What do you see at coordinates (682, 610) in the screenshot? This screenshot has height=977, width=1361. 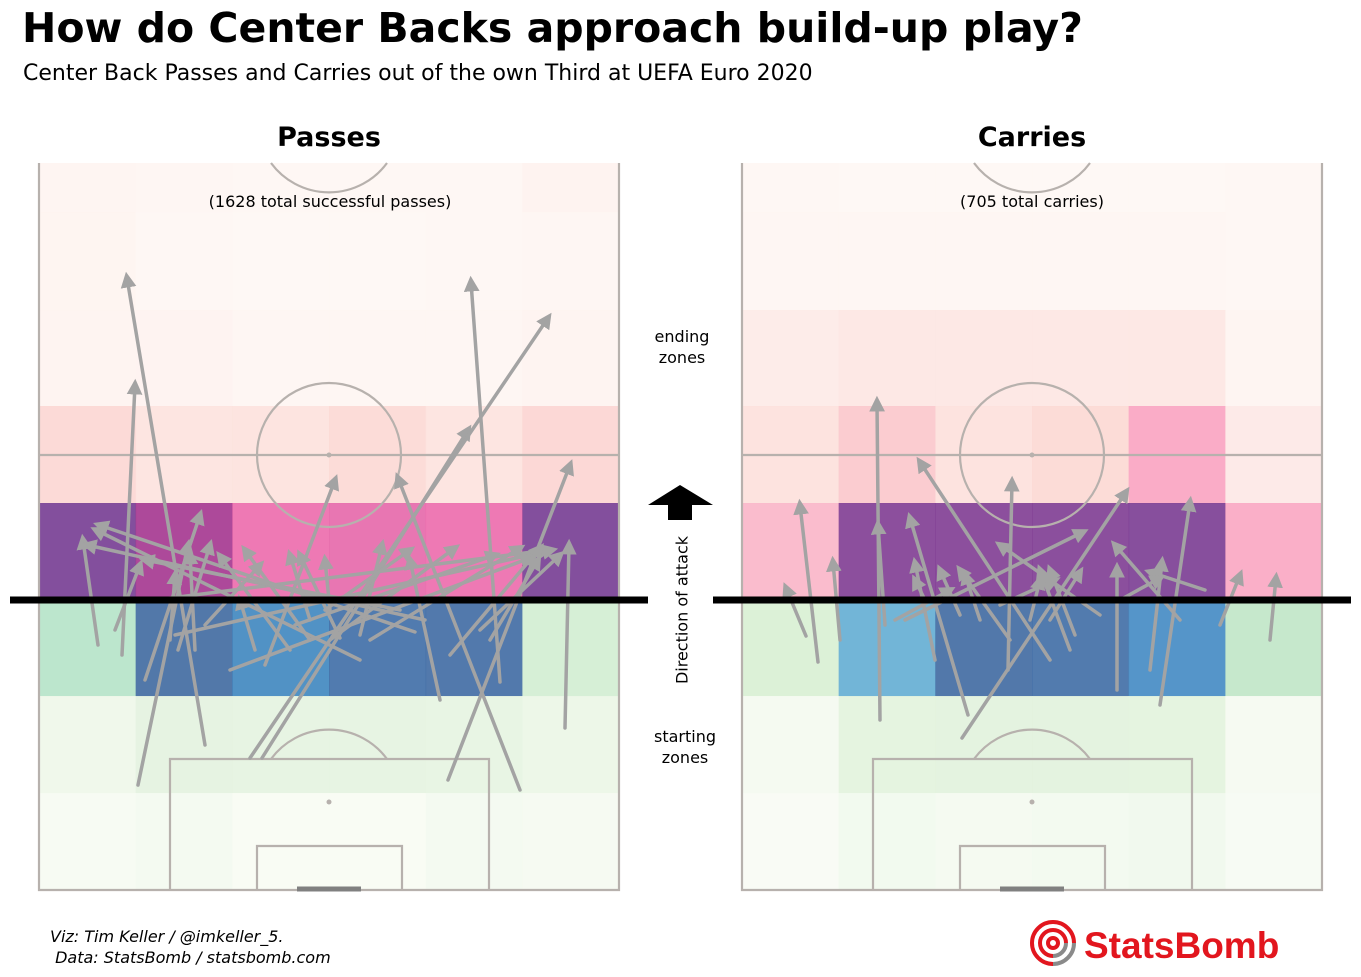 I see `direction-of-attack-label: Direction of attack` at bounding box center [682, 610].